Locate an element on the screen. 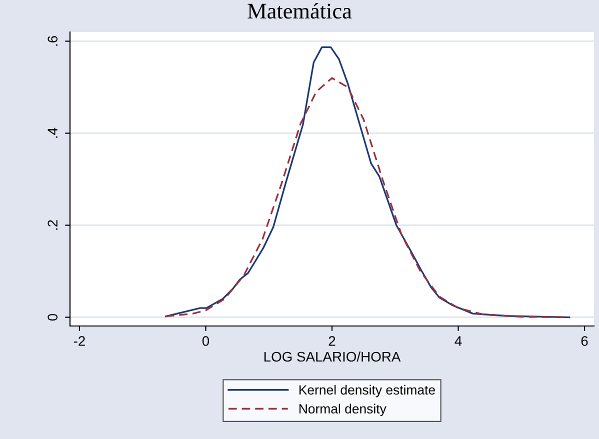  x-tick-label: 2 is located at coordinates (332, 341).